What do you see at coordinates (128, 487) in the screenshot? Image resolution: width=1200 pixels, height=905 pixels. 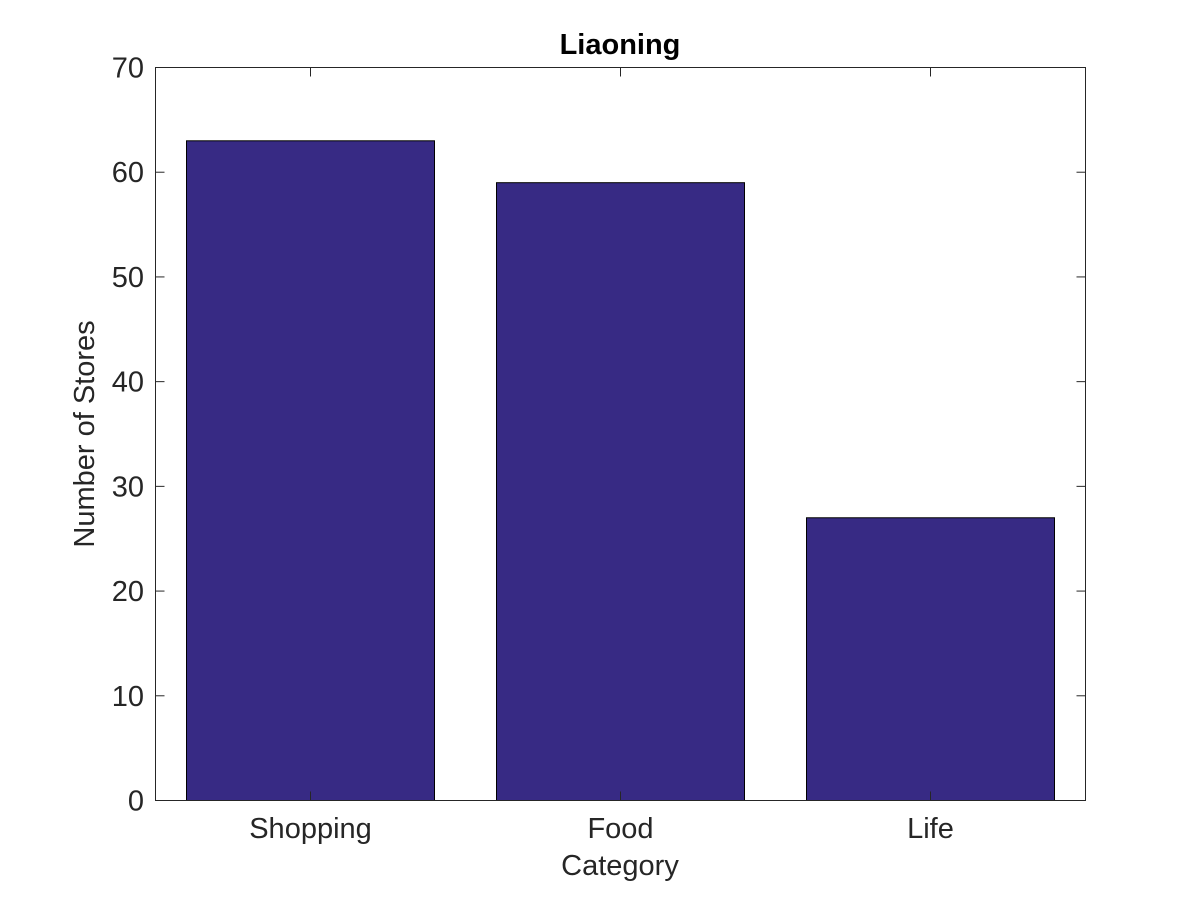 I see `y-tick-label: 30` at bounding box center [128, 487].